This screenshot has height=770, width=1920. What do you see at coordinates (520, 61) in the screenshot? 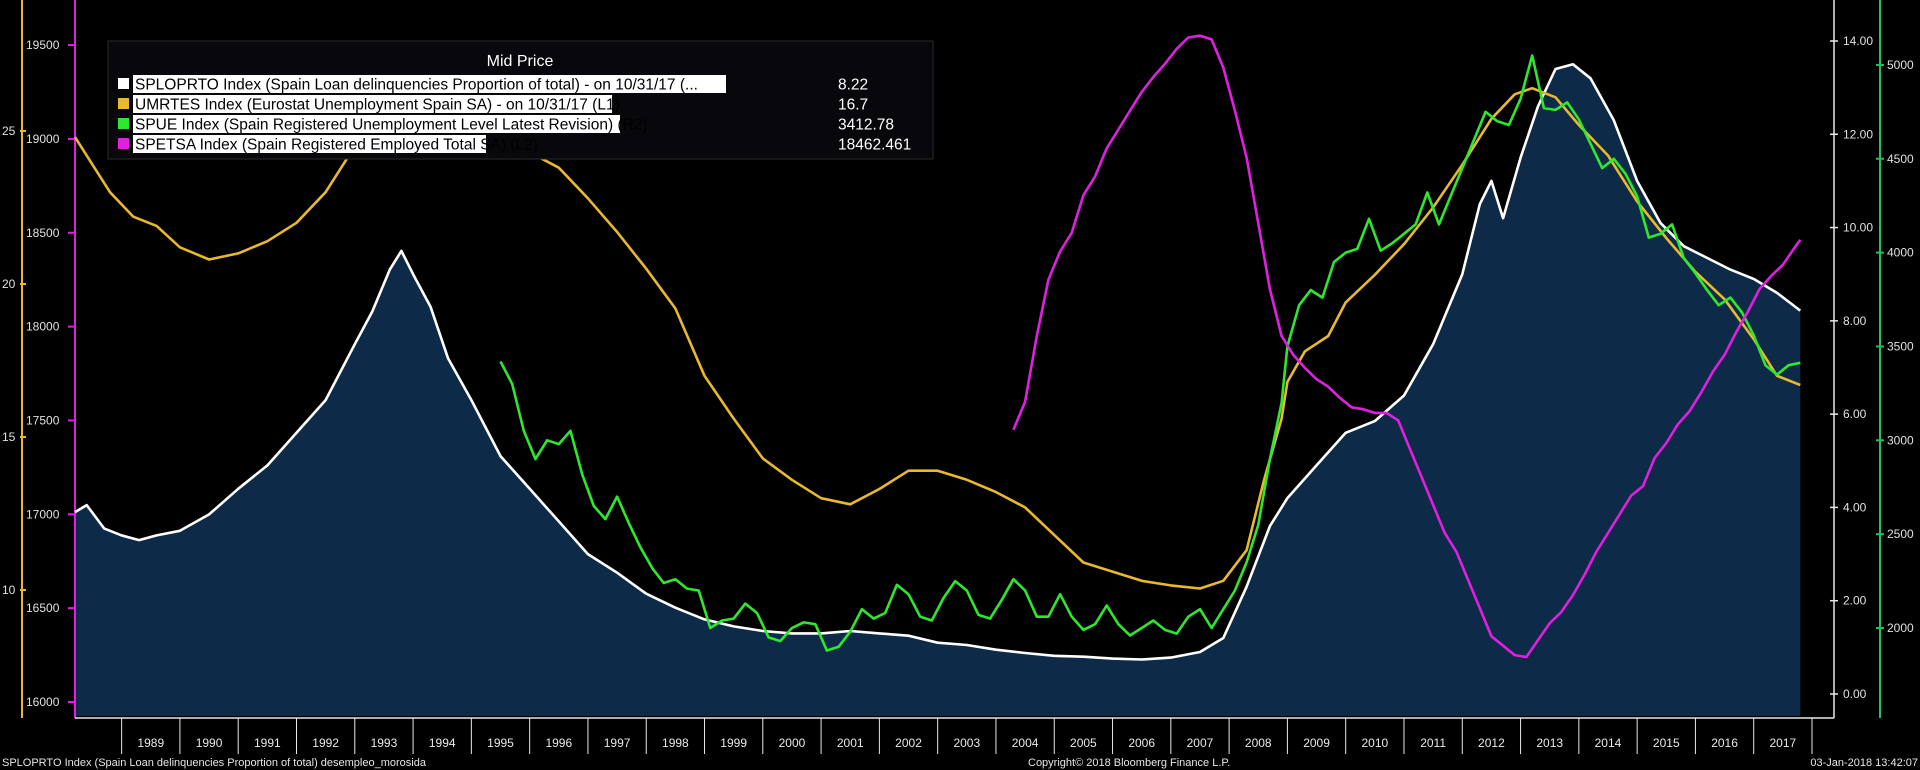
I see `legend-title: Mid Price` at bounding box center [520, 61].